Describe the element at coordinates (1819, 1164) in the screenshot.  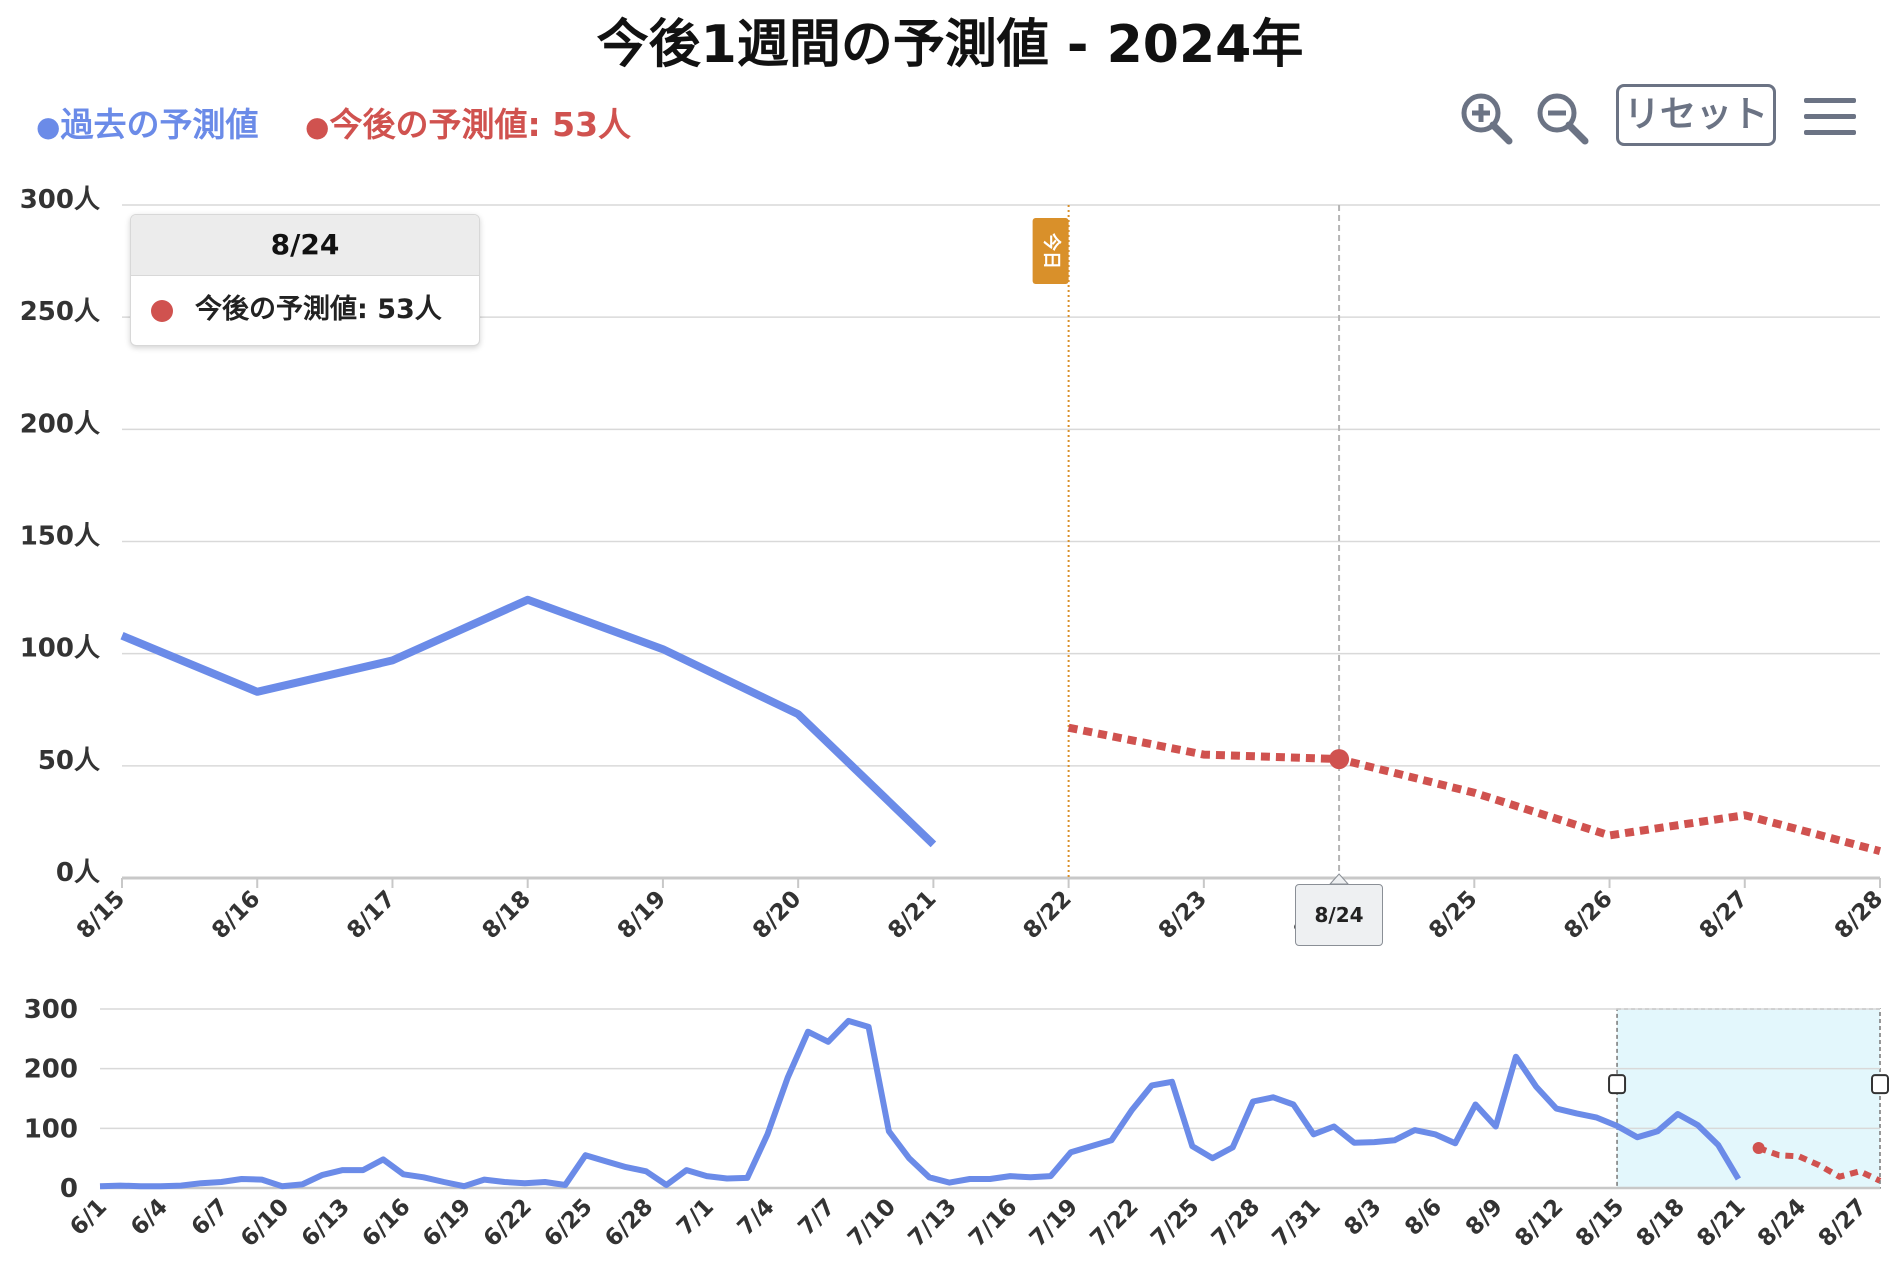
I see `navigator-future-line` at that location.